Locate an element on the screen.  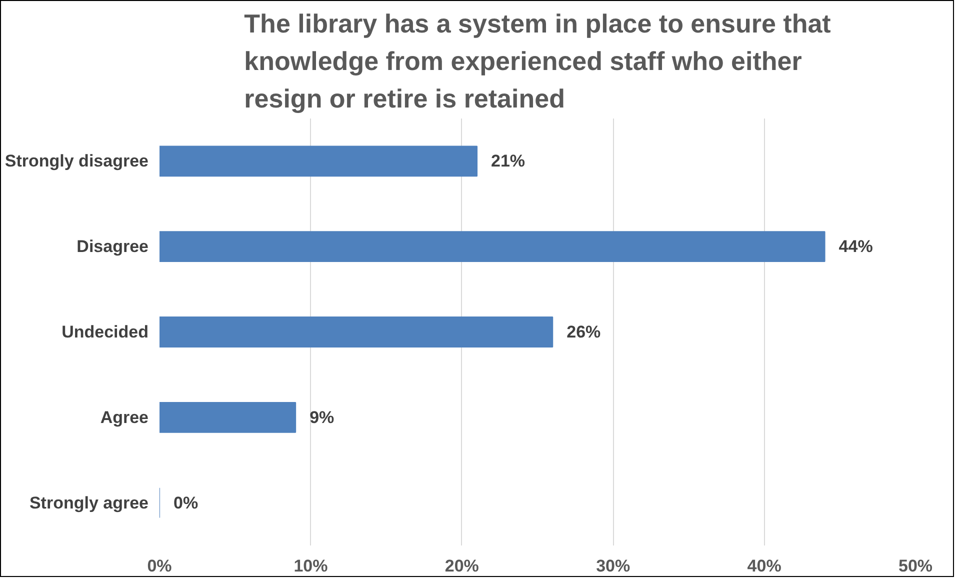
data-label: 21% is located at coordinates (508, 161).